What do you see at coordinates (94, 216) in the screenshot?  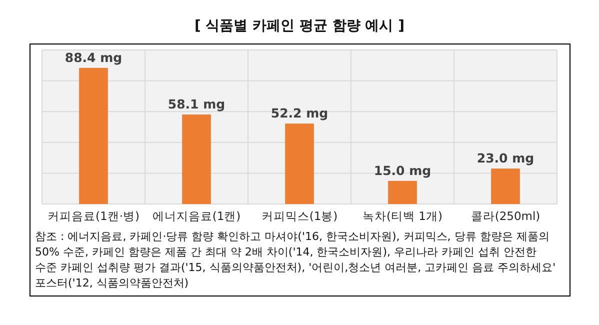 I see `x-tick-label: 커피음료(1캔·병)` at bounding box center [94, 216].